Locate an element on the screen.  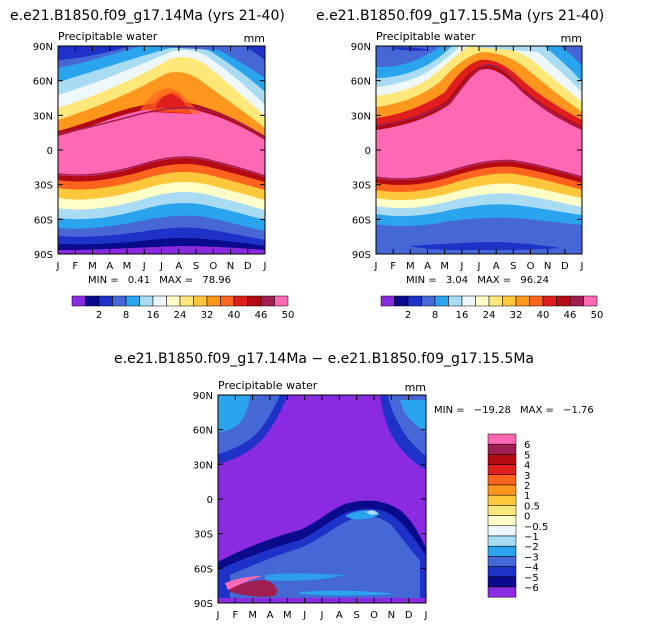
x-tick-label: S is located at coordinates (356, 615).